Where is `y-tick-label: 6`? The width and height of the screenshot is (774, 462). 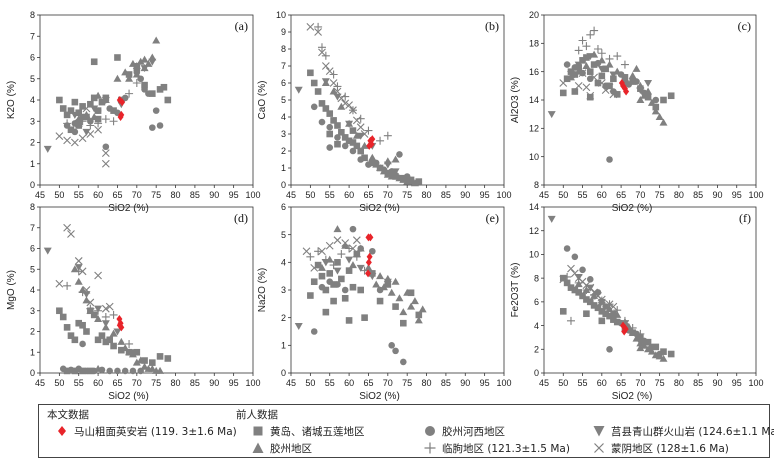
y-tick-label: 6 is located at coordinates (32, 58).